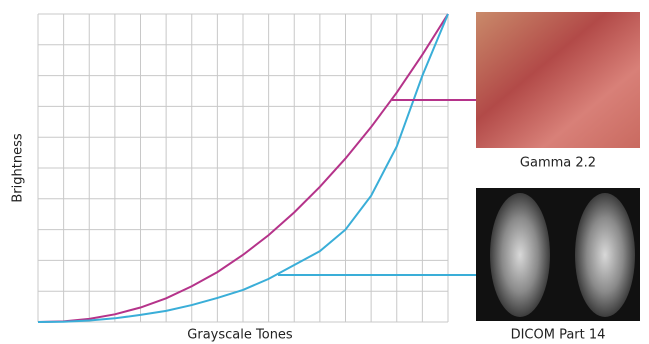 Image resolution: width=649 pixels, height=344 pixels. I want to click on endoscopy-image, so click(558, 80).